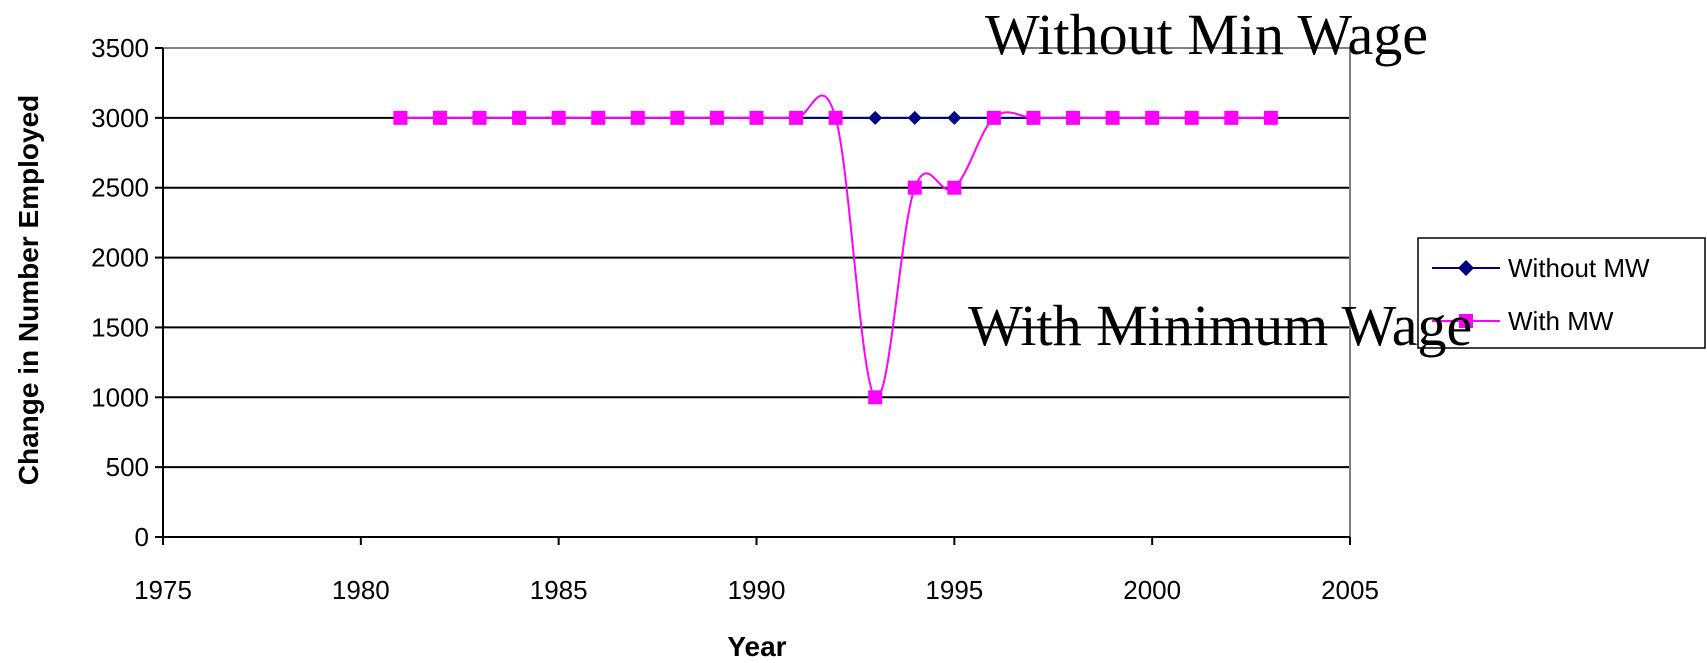 Image resolution: width=1707 pixels, height=663 pixels. What do you see at coordinates (120, 118) in the screenshot?
I see `y-tick-label-3000: 3000` at bounding box center [120, 118].